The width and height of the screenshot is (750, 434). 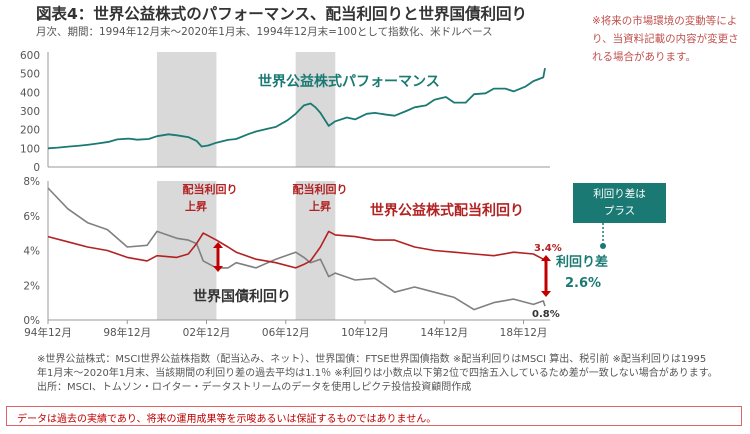 I want to click on badge-line2: プラス, so click(x=619, y=211).